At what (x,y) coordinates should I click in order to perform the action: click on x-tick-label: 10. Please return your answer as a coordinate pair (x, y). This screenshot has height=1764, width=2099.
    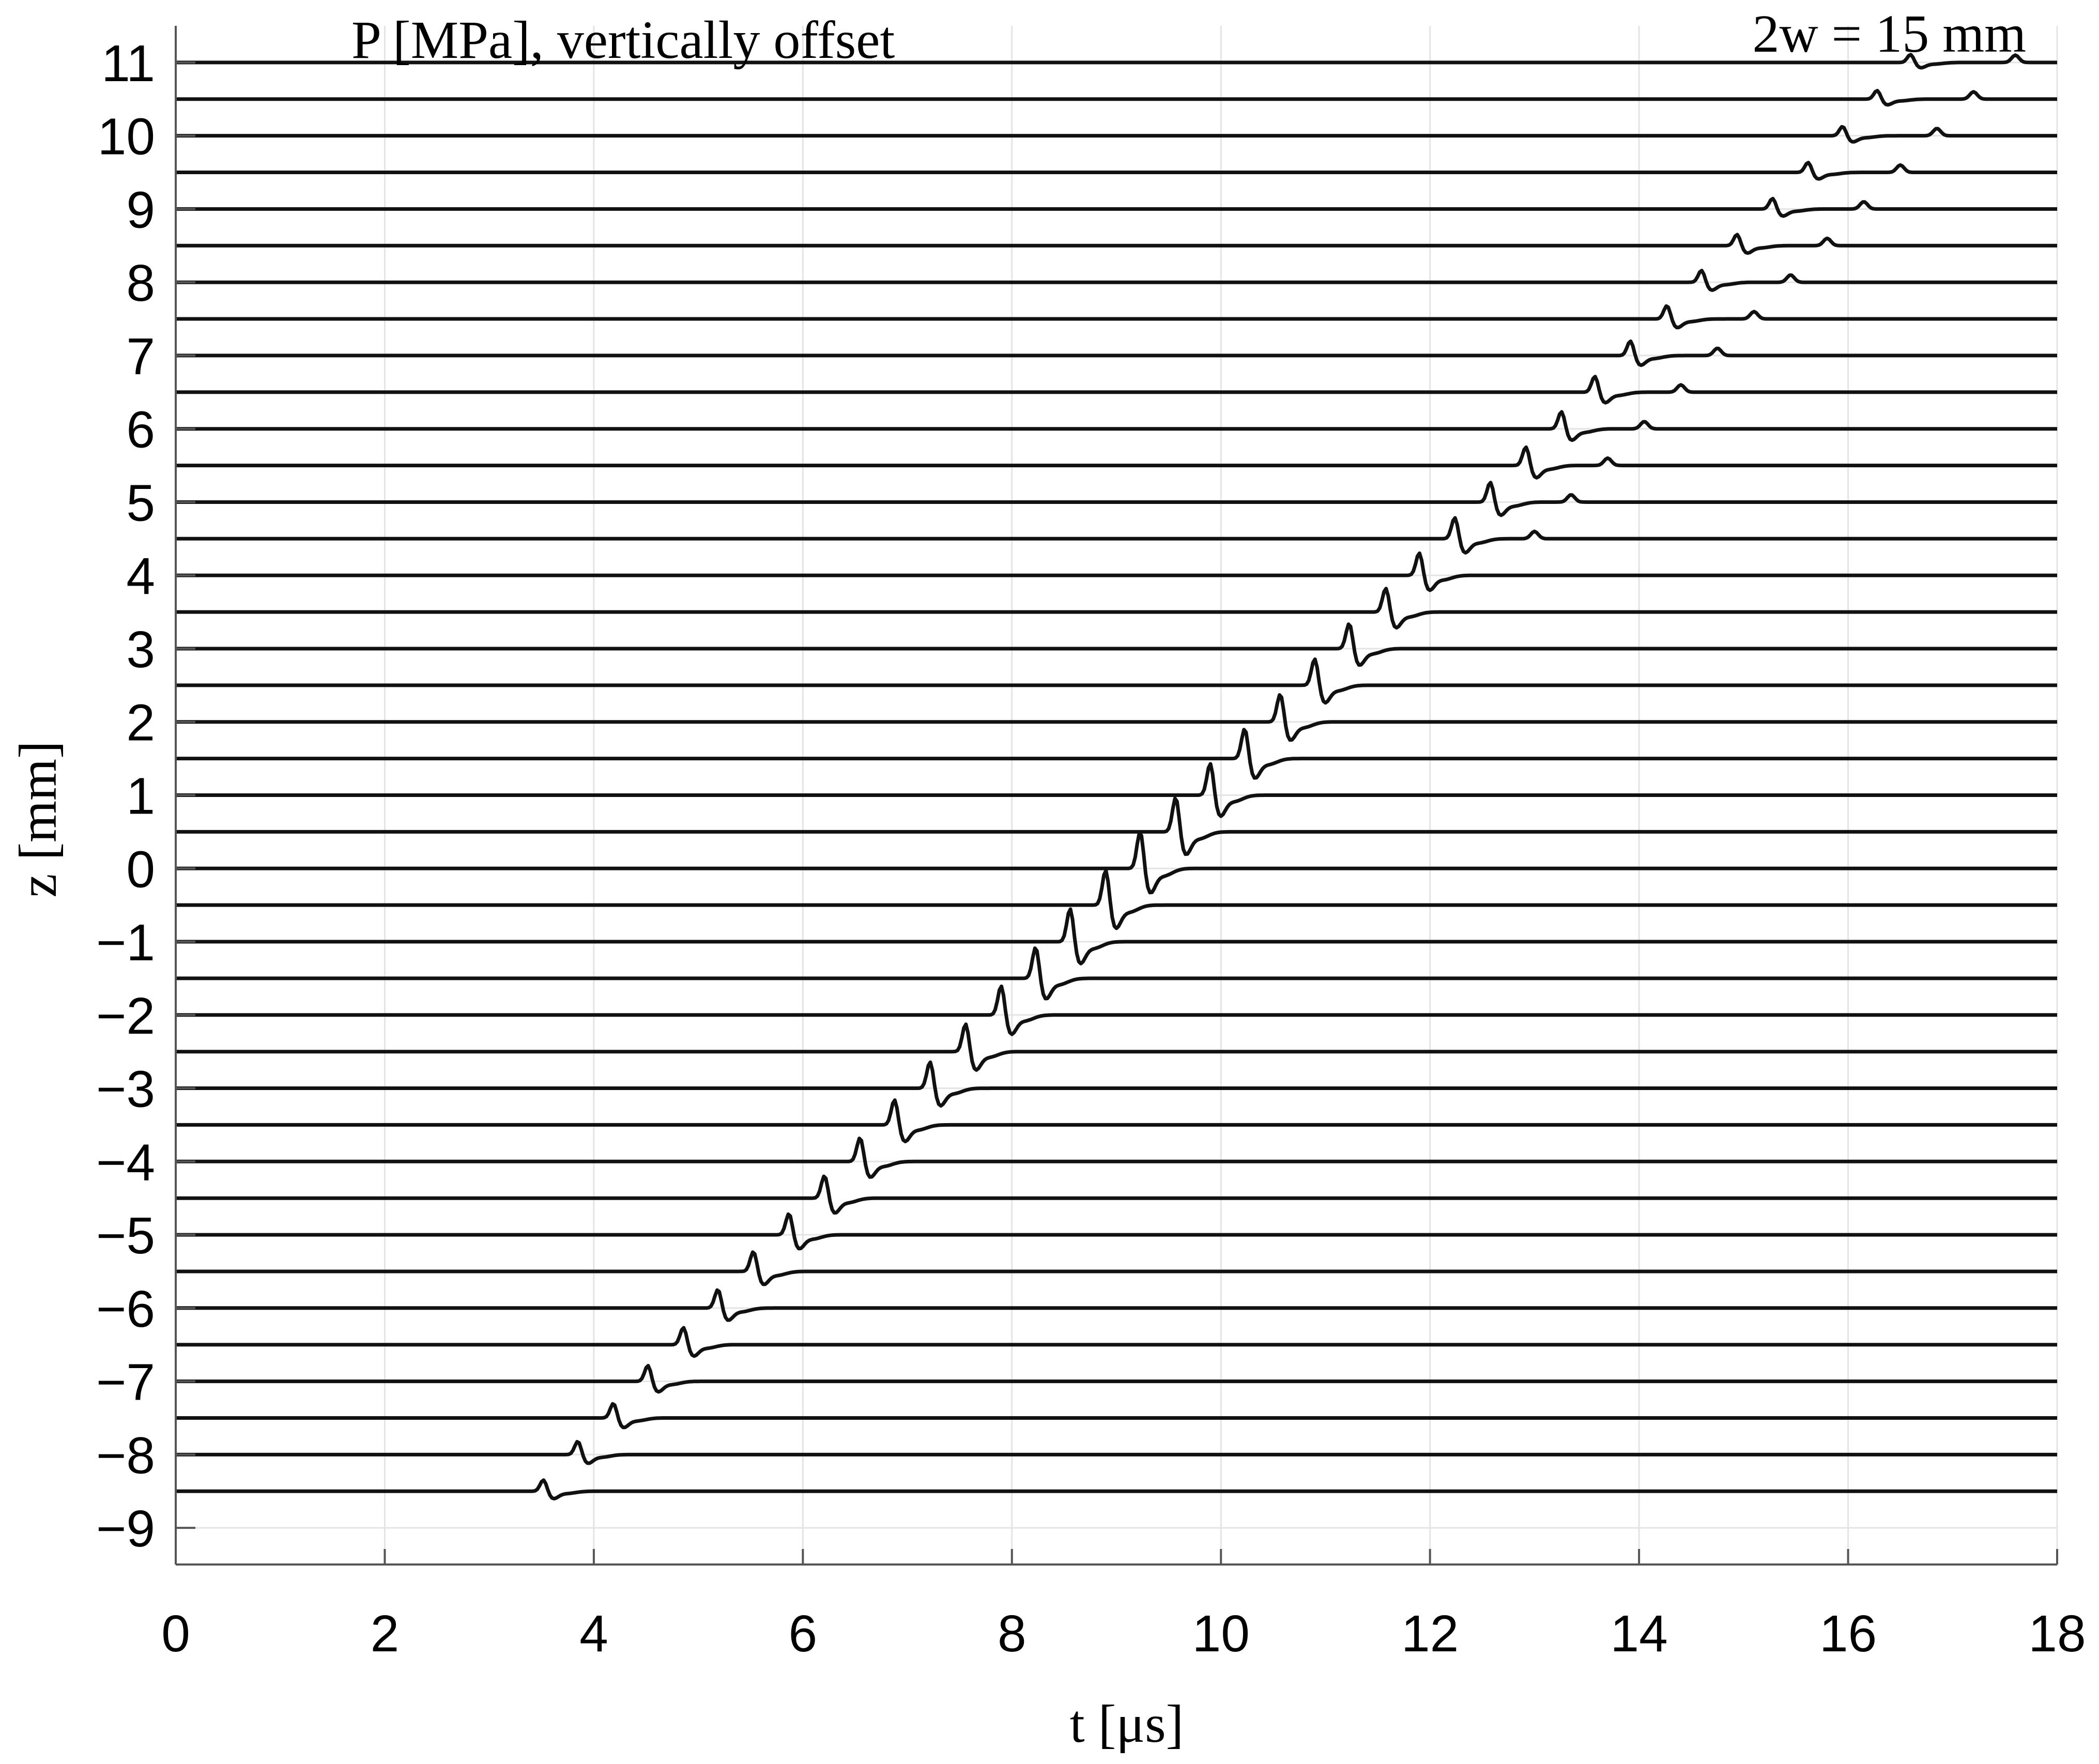
    Looking at the image, I should click on (1221, 1634).